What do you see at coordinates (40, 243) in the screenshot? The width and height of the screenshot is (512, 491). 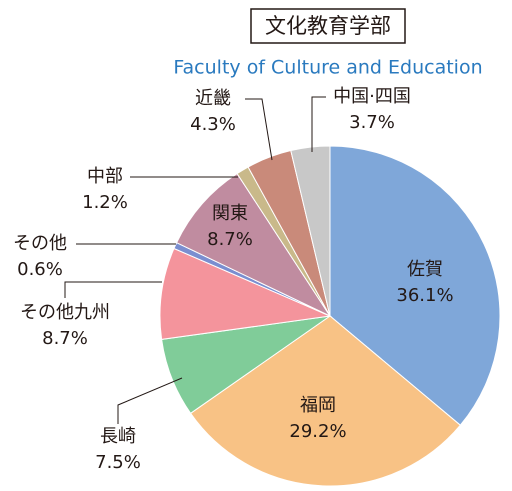 I see `slice-label: その他` at bounding box center [40, 243].